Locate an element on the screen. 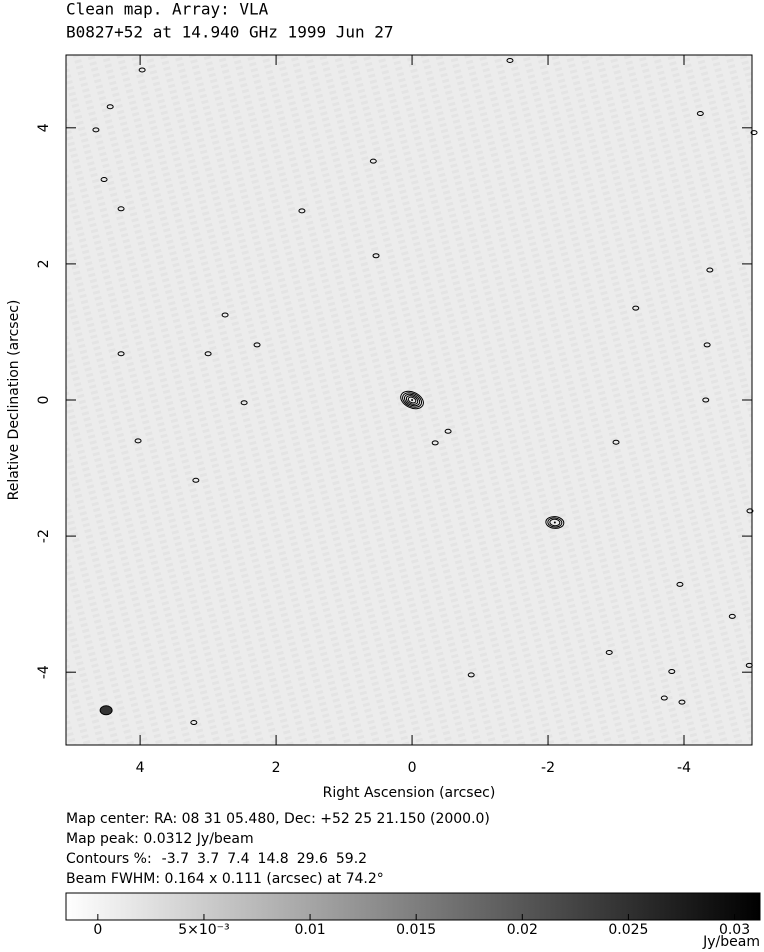 Image resolution: width=764 pixels, height=952 pixels. y-tick-label: -2 is located at coordinates (44, 536).